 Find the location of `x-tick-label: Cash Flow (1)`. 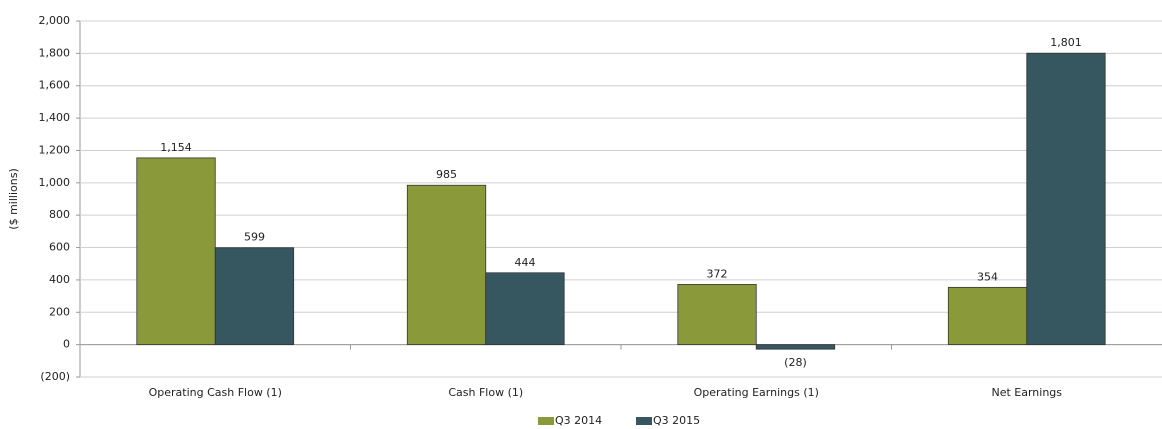

x-tick-label: Cash Flow (1) is located at coordinates (485, 392).